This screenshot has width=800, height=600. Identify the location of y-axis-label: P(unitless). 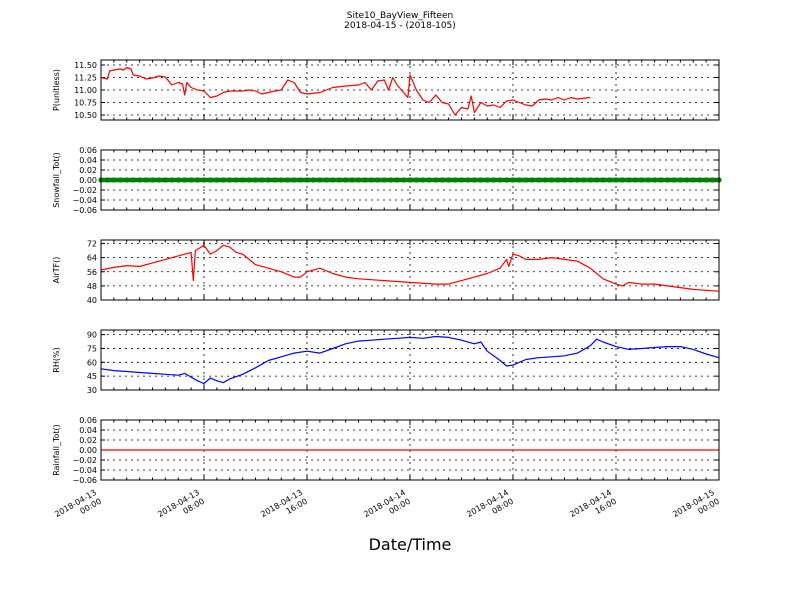
(56, 90).